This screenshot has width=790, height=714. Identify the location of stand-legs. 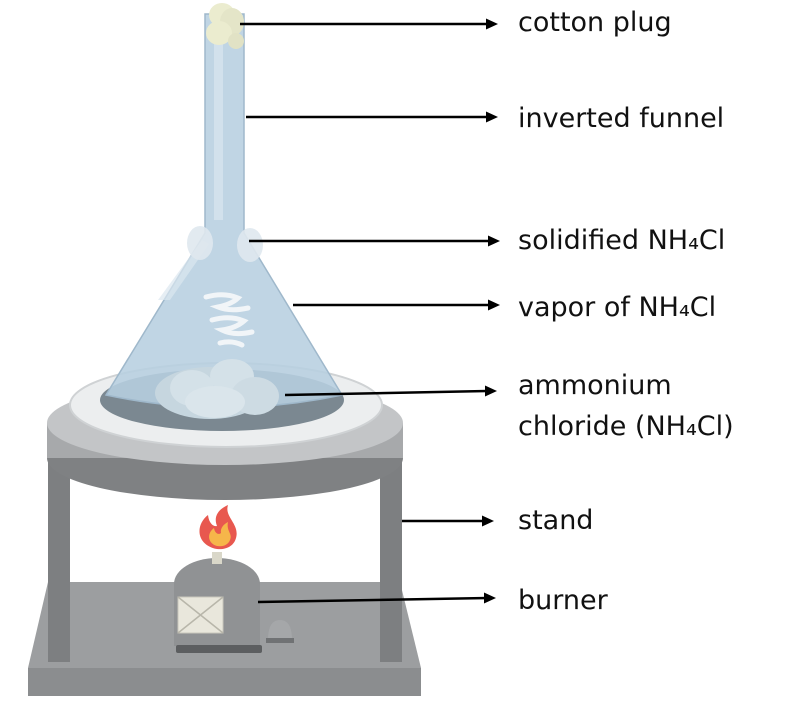
(225, 553).